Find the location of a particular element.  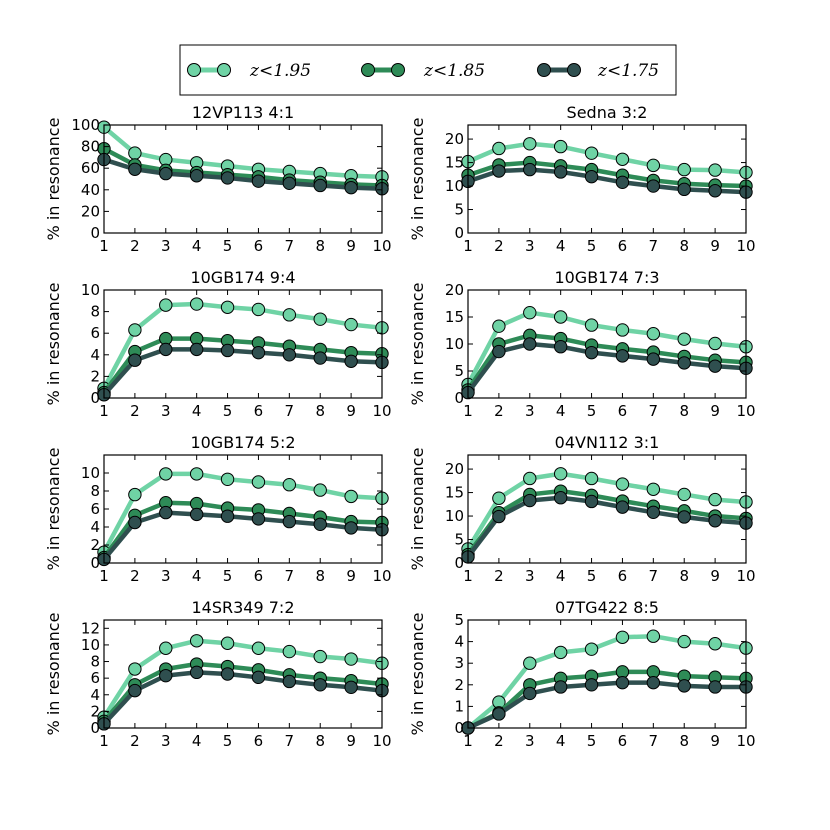

y-tick-label: 0 is located at coordinates (459, 233).